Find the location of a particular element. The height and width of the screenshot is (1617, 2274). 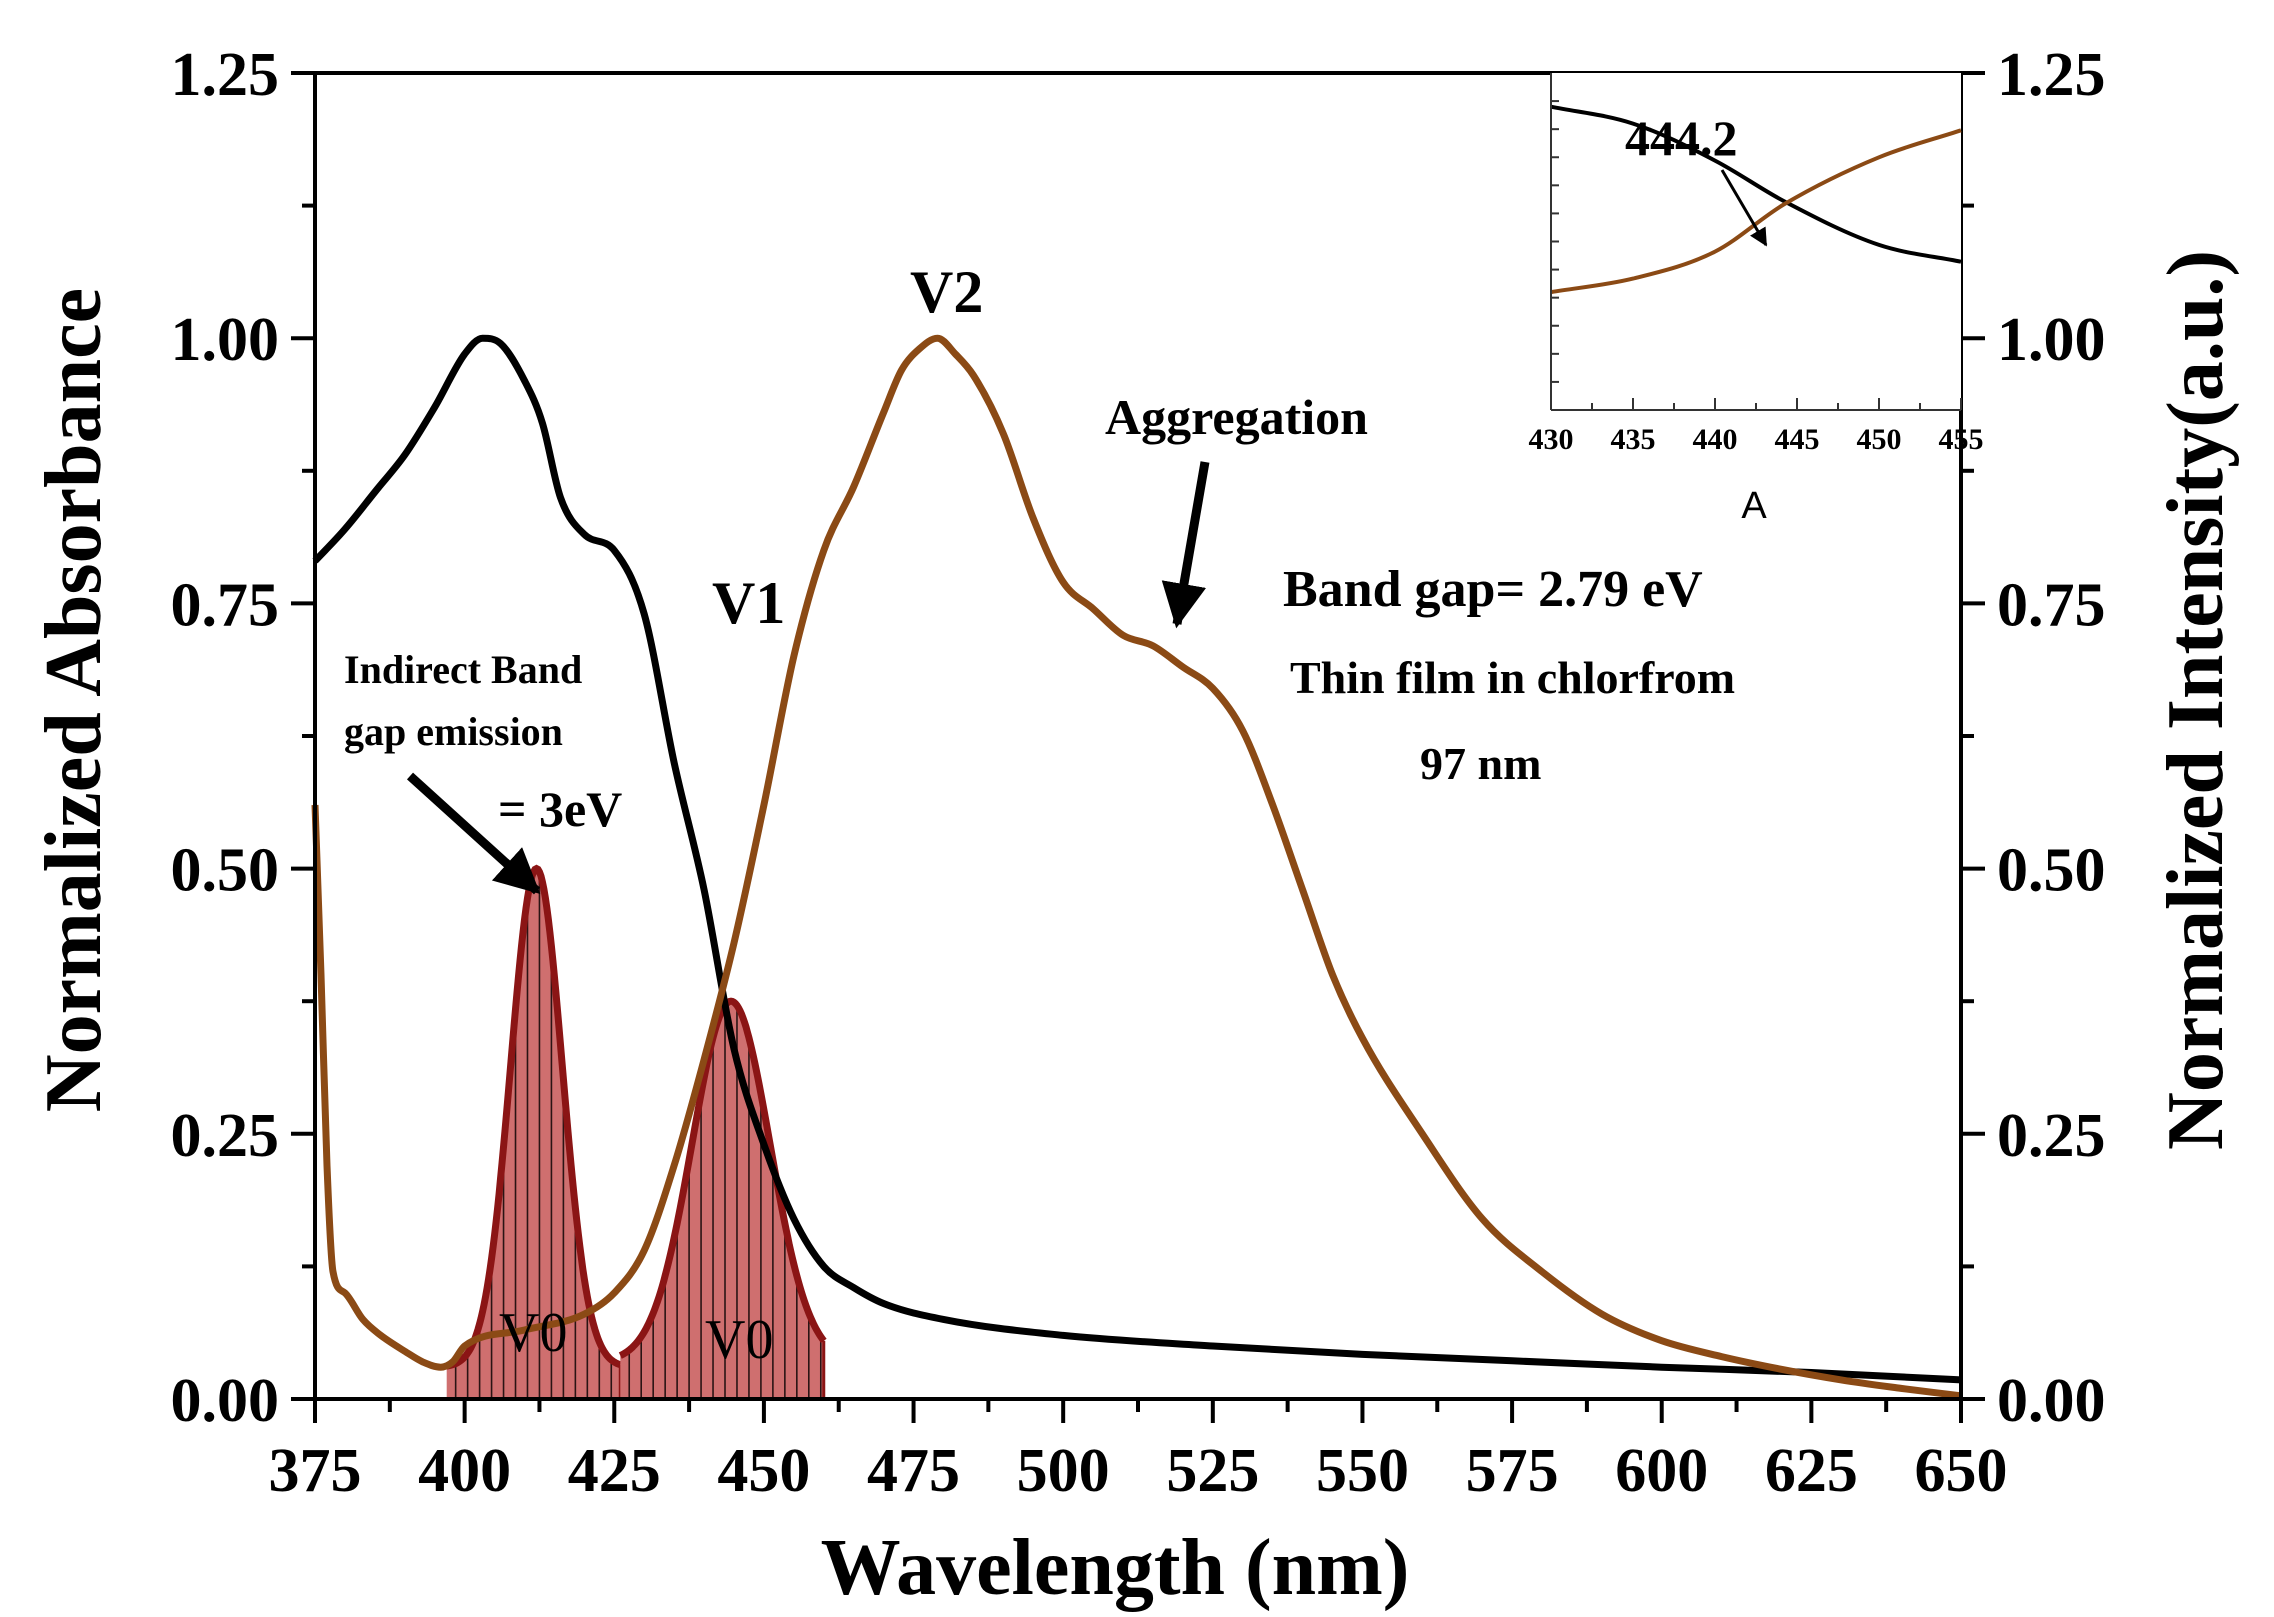

thickness-label: 97 nm is located at coordinates (1480, 763).